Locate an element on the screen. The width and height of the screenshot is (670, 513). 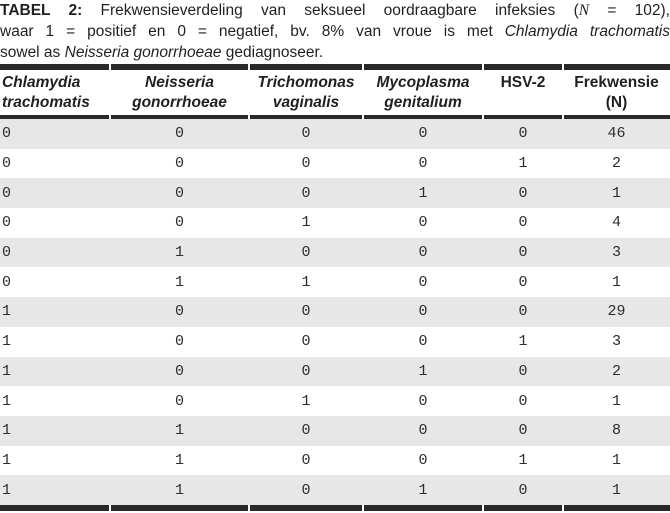
column-header-1: Neisseria gonorrhoeae is located at coordinates (179, 92).